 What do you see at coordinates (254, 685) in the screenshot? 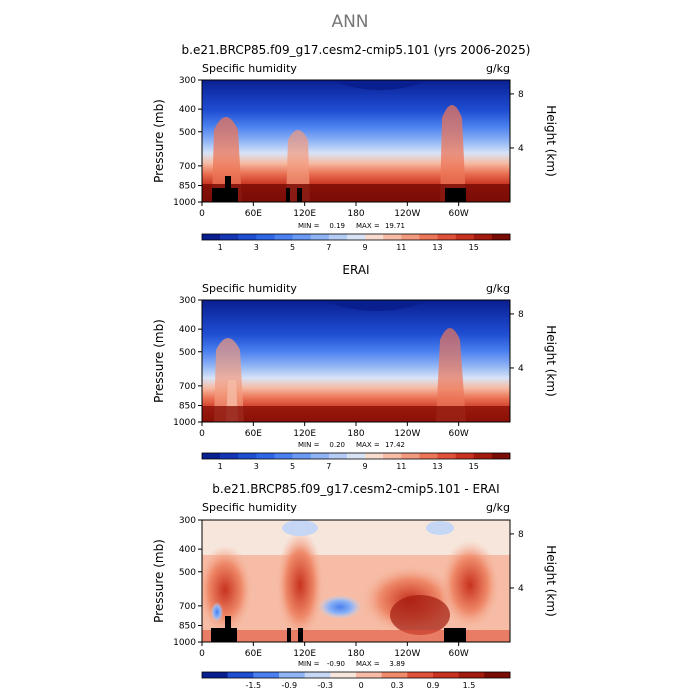
I see `colorbar-label: -1.5` at bounding box center [254, 685].